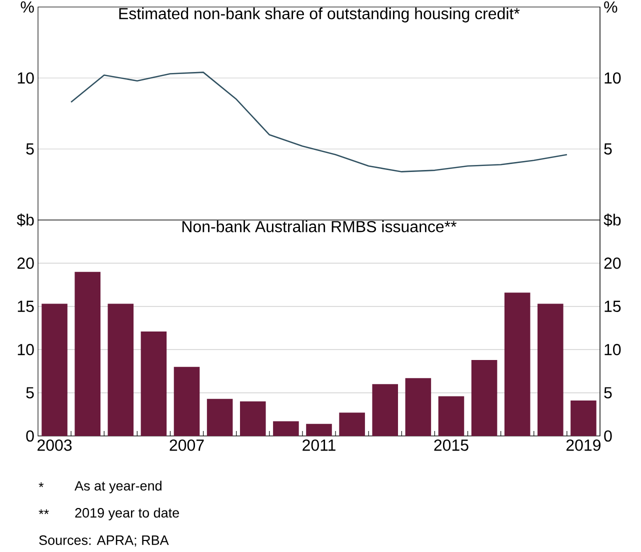  What do you see at coordinates (25, 220) in the screenshot?
I see `y-tick-label: $b` at bounding box center [25, 220].